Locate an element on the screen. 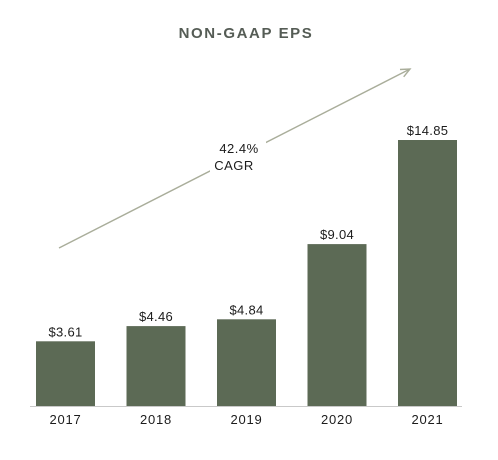 The image size is (498, 460). category-label-2020: 2020 is located at coordinates (337, 419).